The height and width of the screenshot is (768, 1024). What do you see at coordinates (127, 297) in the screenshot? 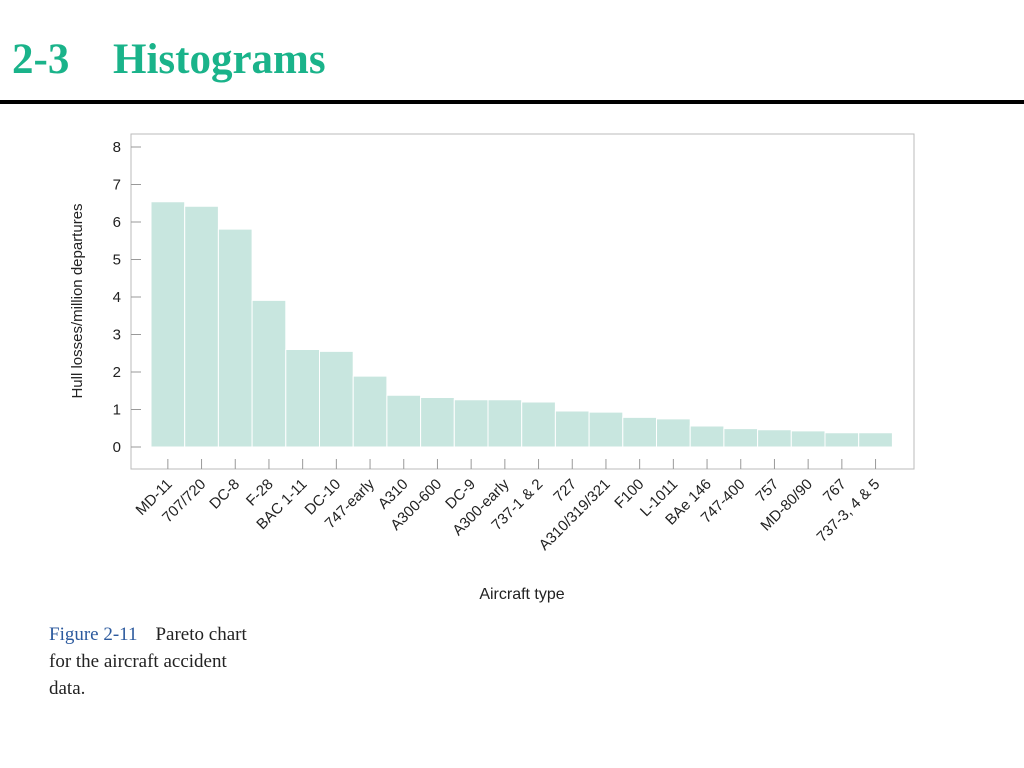
I see `y-axis: 0 1 2 3 4 5 6 7 8` at bounding box center [127, 297].